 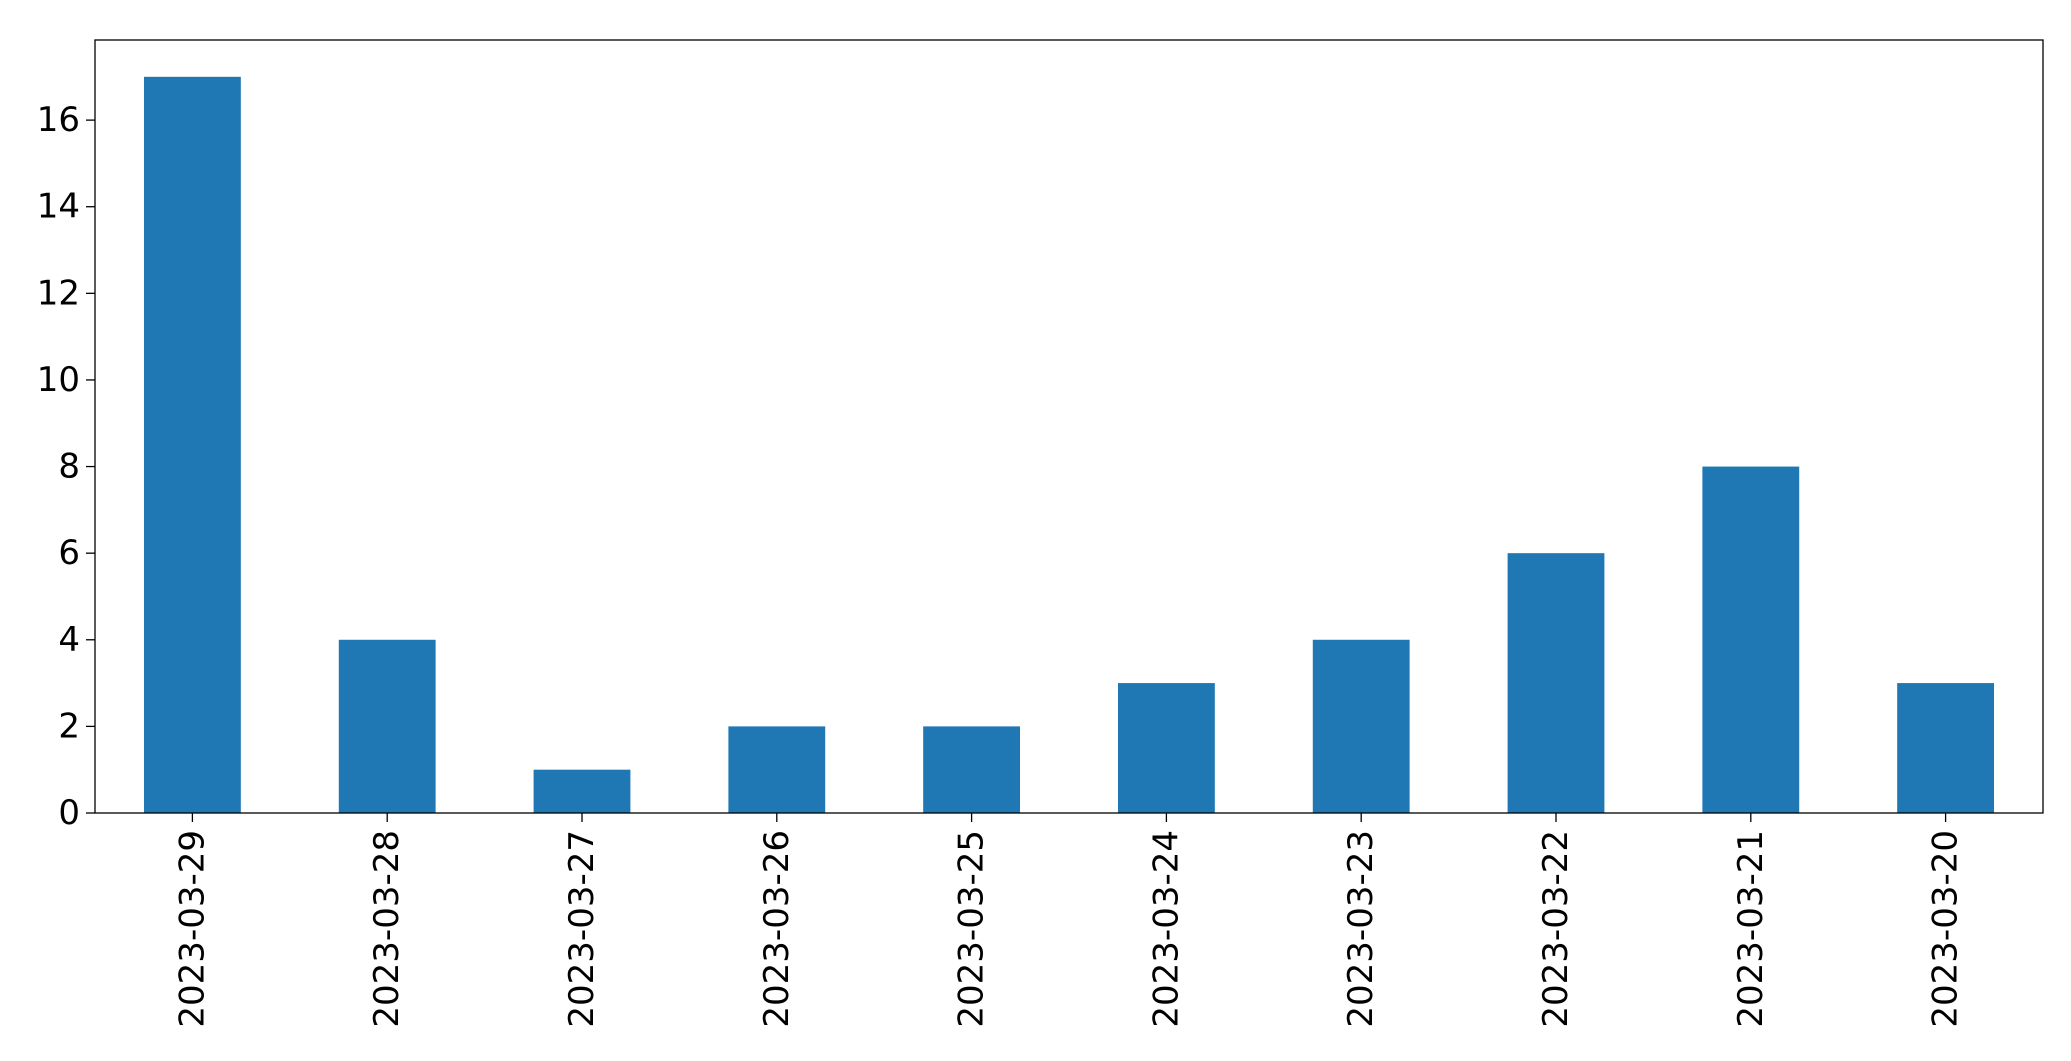 I want to click on y-tick-label: 10, so click(x=58, y=380).